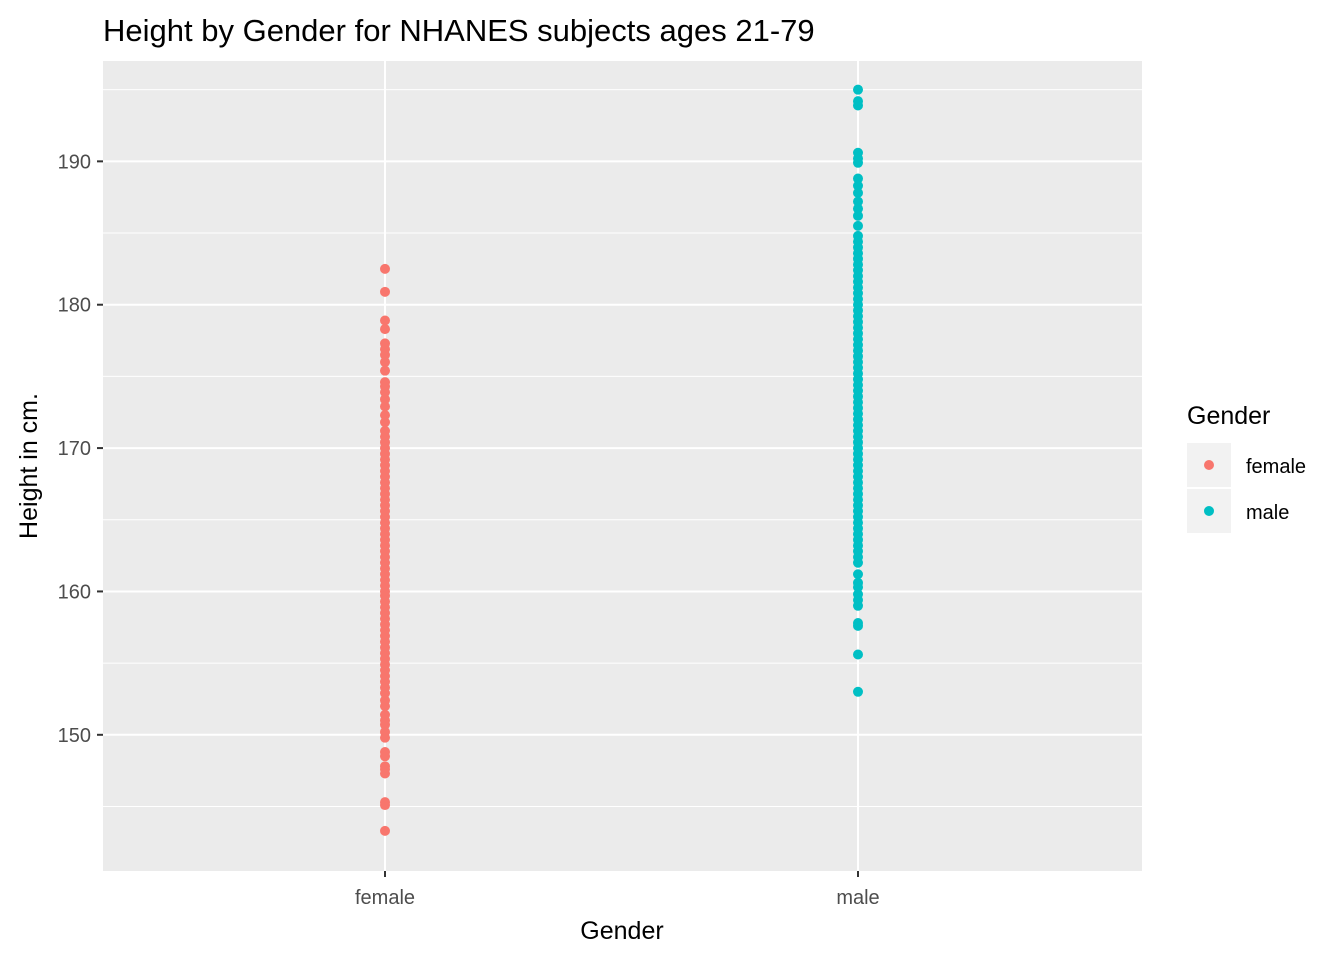  Describe the element at coordinates (29, 466) in the screenshot. I see `y-axis-title: Height in cm.` at that location.